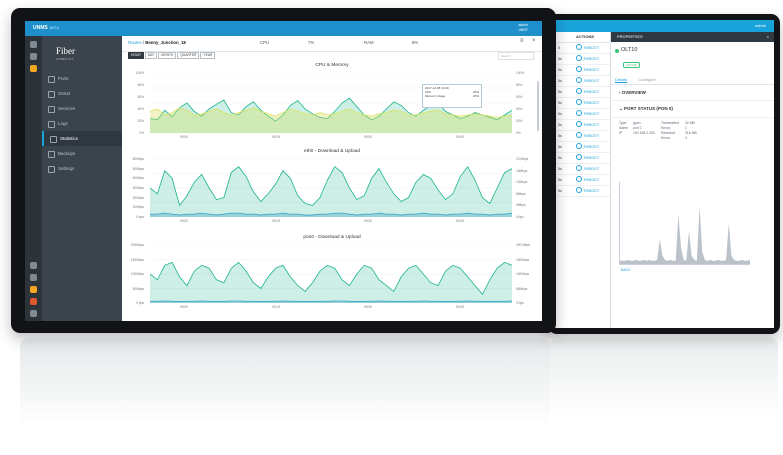 The image size is (783, 455). I want to click on kv-cell: IP, so click(621, 133).